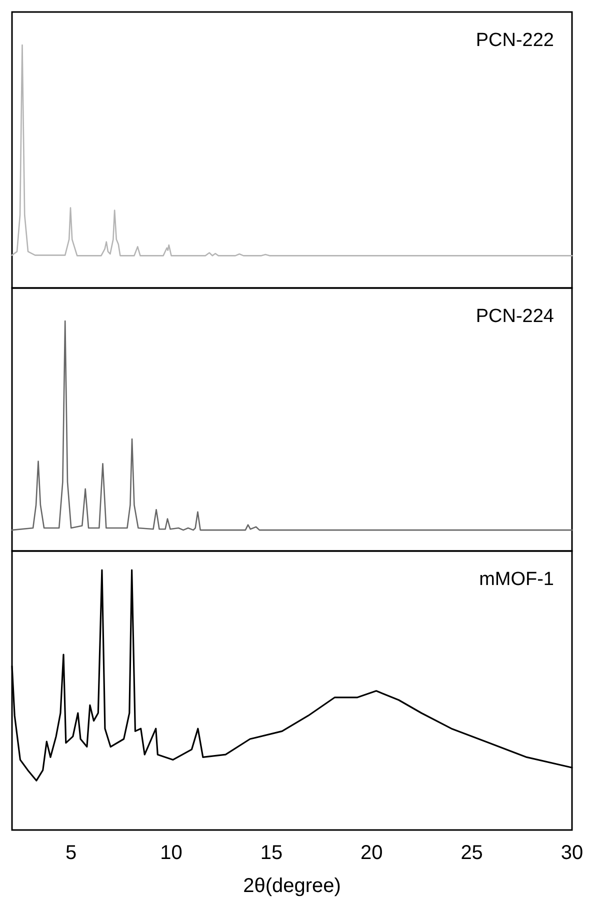 This screenshot has width=590, height=906. Describe the element at coordinates (371, 853) in the screenshot. I see `x-tick-label: 20` at that location.